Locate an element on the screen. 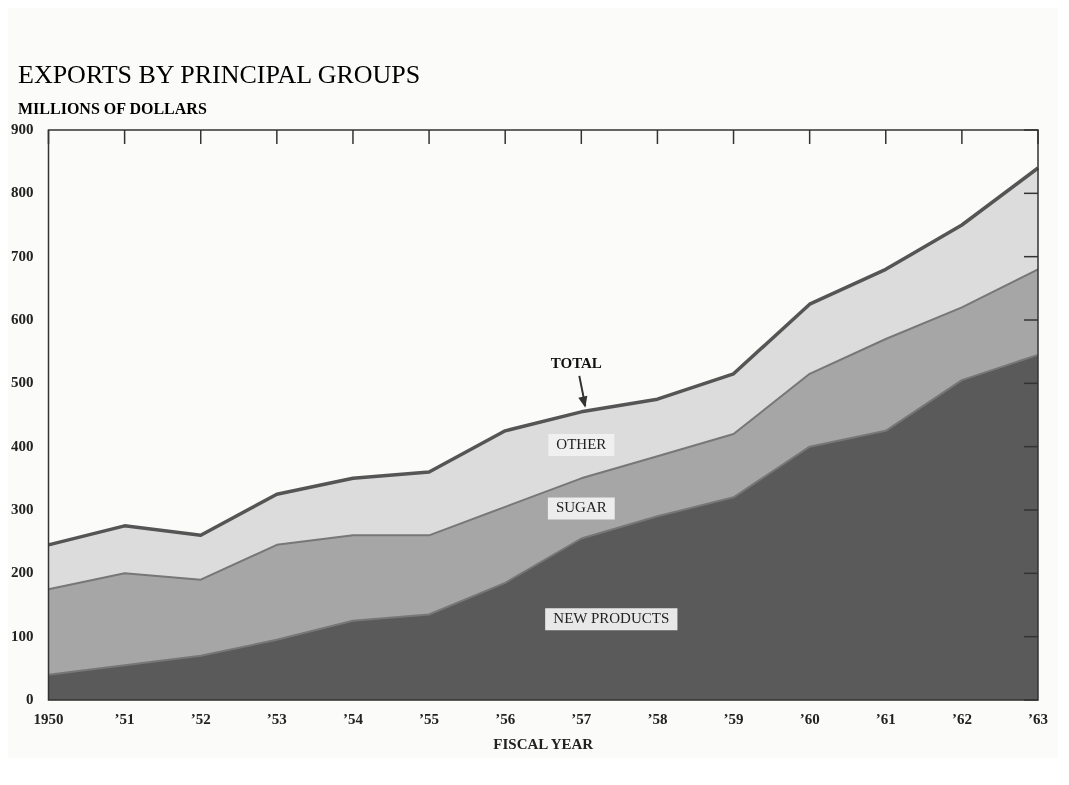 This screenshot has height=785, width=1069. y-tick-label: 100 is located at coordinates (22, 635).